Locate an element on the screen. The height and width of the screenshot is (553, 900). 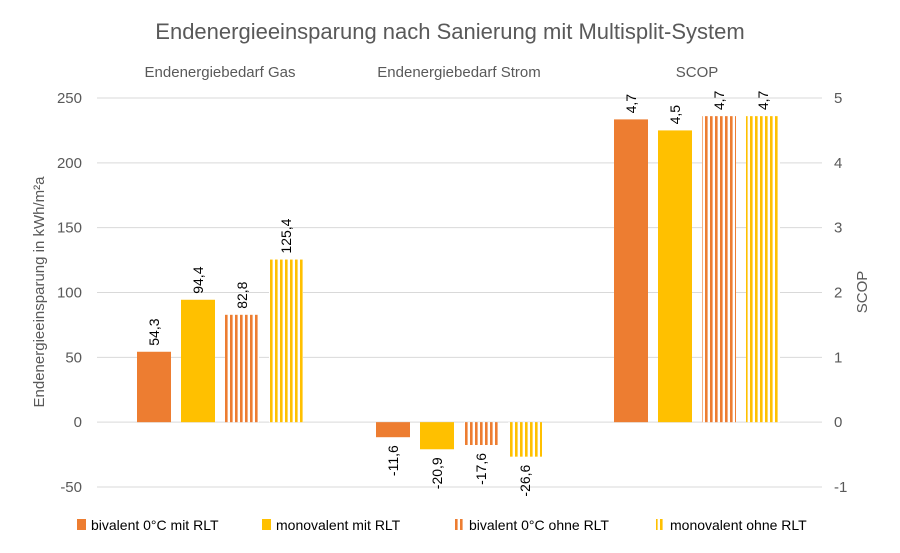
legend-label: monovalent ohne RLT is located at coordinates (738, 525).